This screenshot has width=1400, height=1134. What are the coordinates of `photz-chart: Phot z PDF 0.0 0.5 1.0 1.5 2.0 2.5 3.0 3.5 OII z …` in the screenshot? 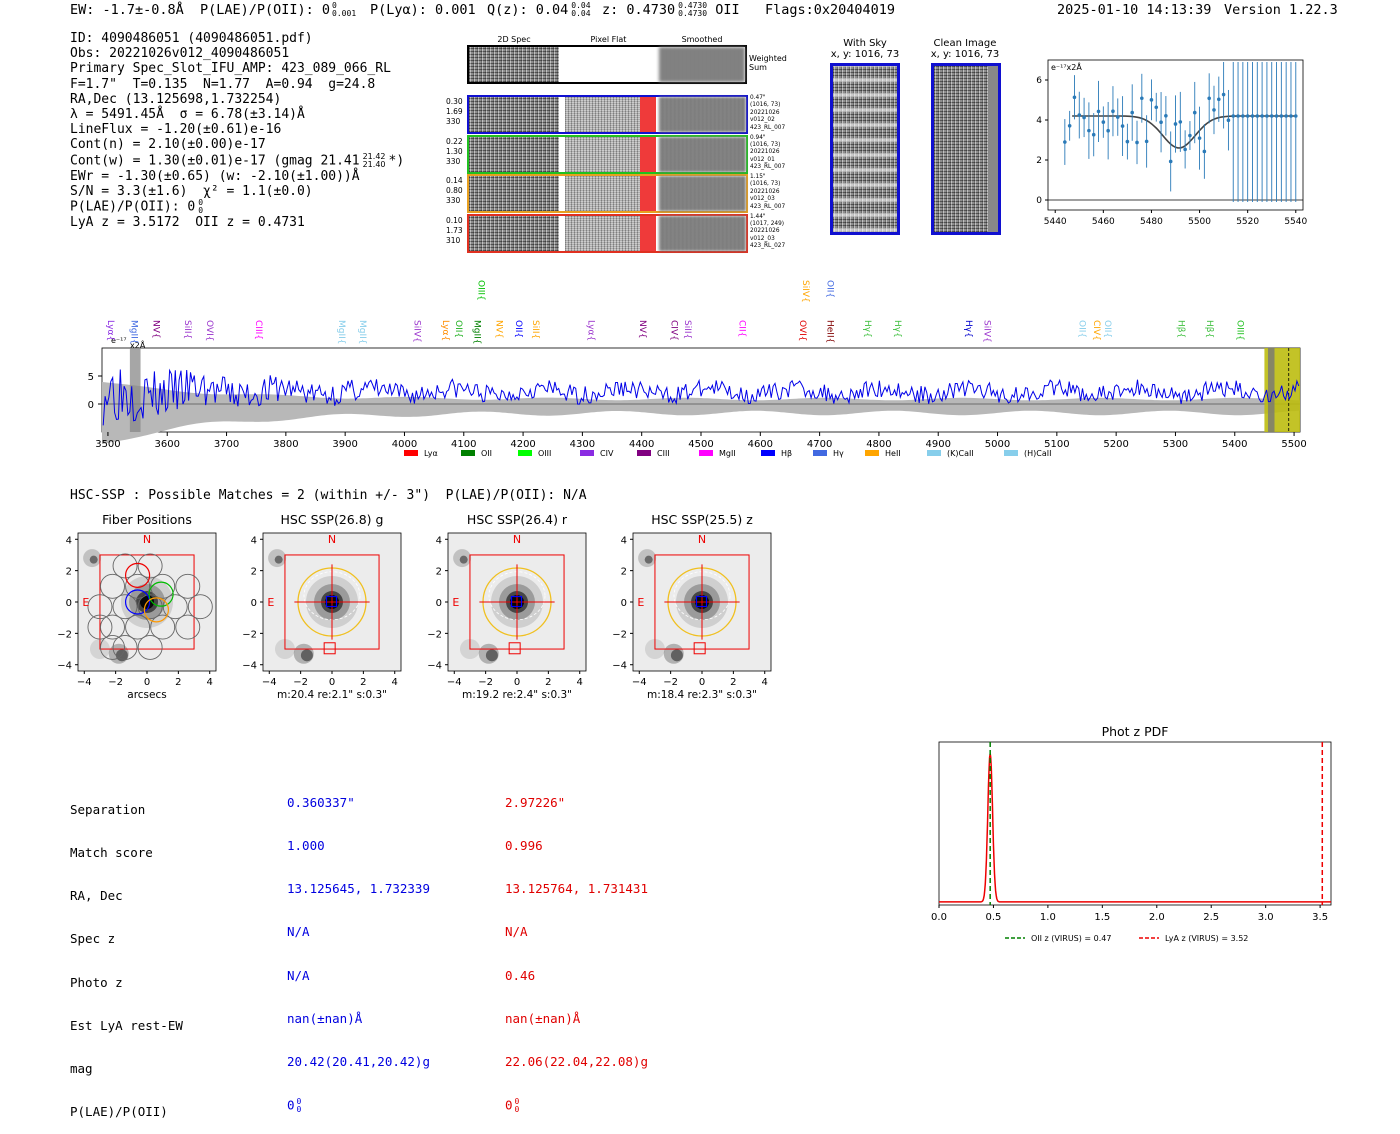 It's located at (1131, 833).